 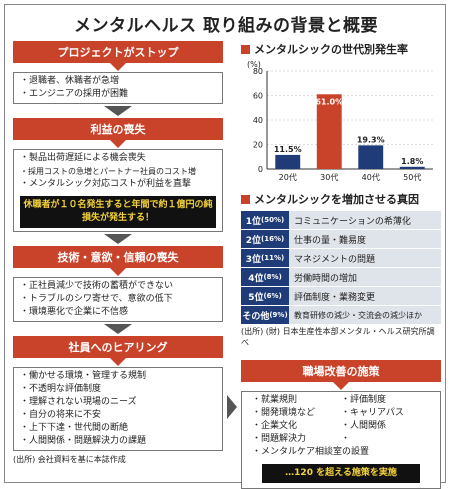 What do you see at coordinates (118, 428) in the screenshot?
I see `list-item: 上下下達・世代間の断絶` at bounding box center [118, 428].